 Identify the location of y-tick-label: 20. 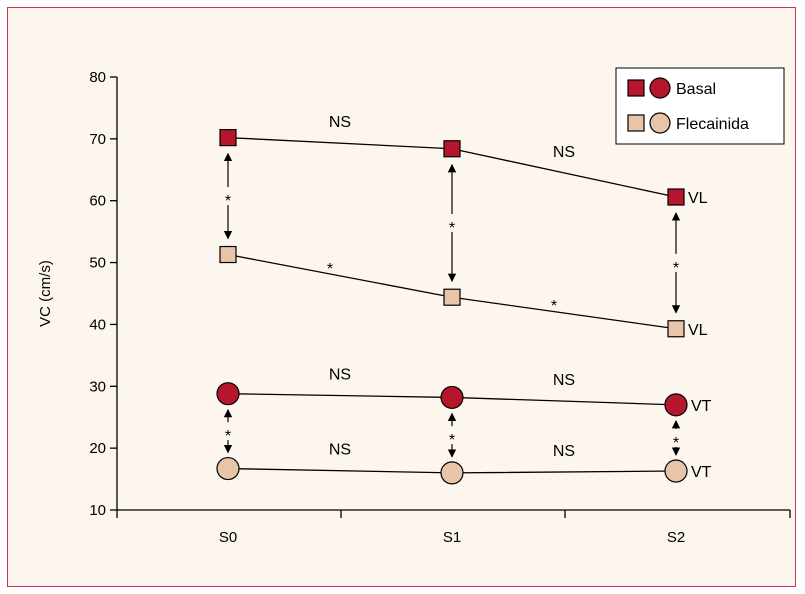
(97, 448).